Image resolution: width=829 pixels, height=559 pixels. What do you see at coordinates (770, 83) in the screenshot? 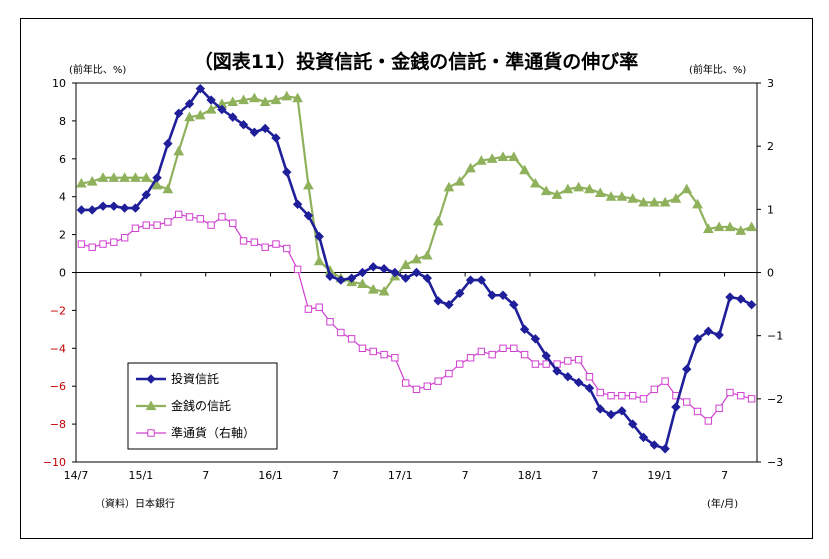
I see `right-tick-label: 3` at bounding box center [770, 83].